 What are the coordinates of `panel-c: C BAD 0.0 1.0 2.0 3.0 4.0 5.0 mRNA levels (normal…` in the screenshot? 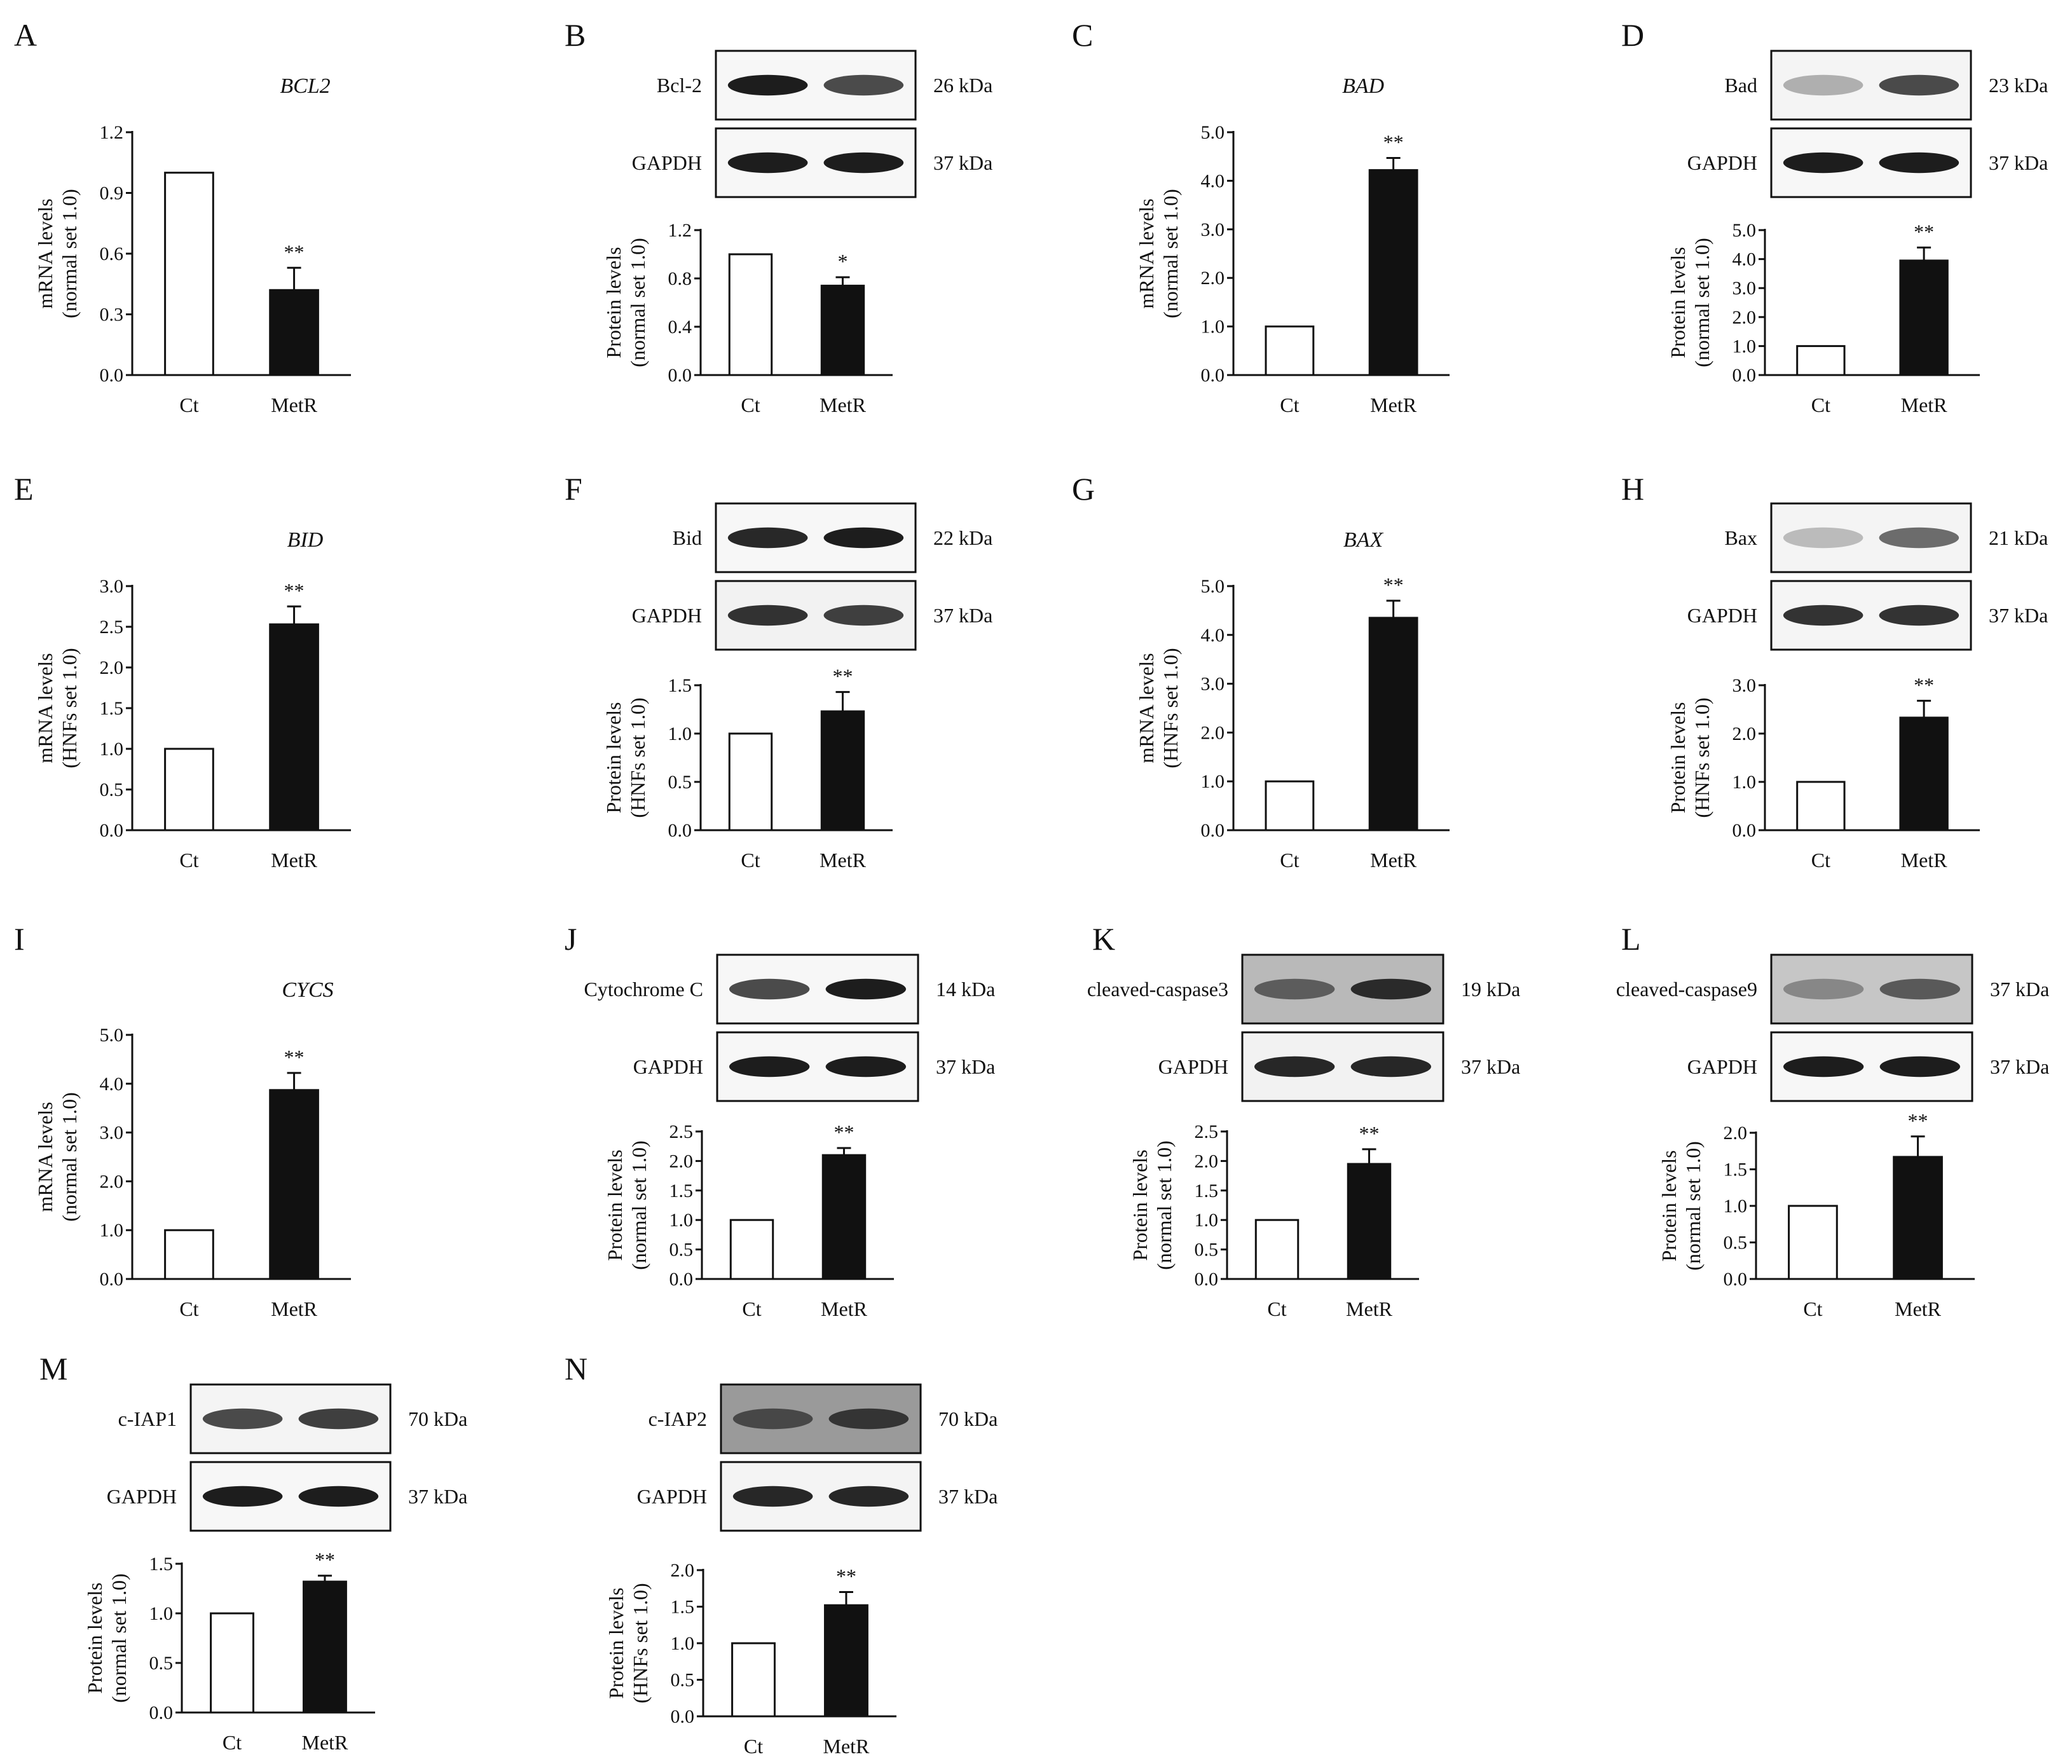 It's located at (1261, 216).